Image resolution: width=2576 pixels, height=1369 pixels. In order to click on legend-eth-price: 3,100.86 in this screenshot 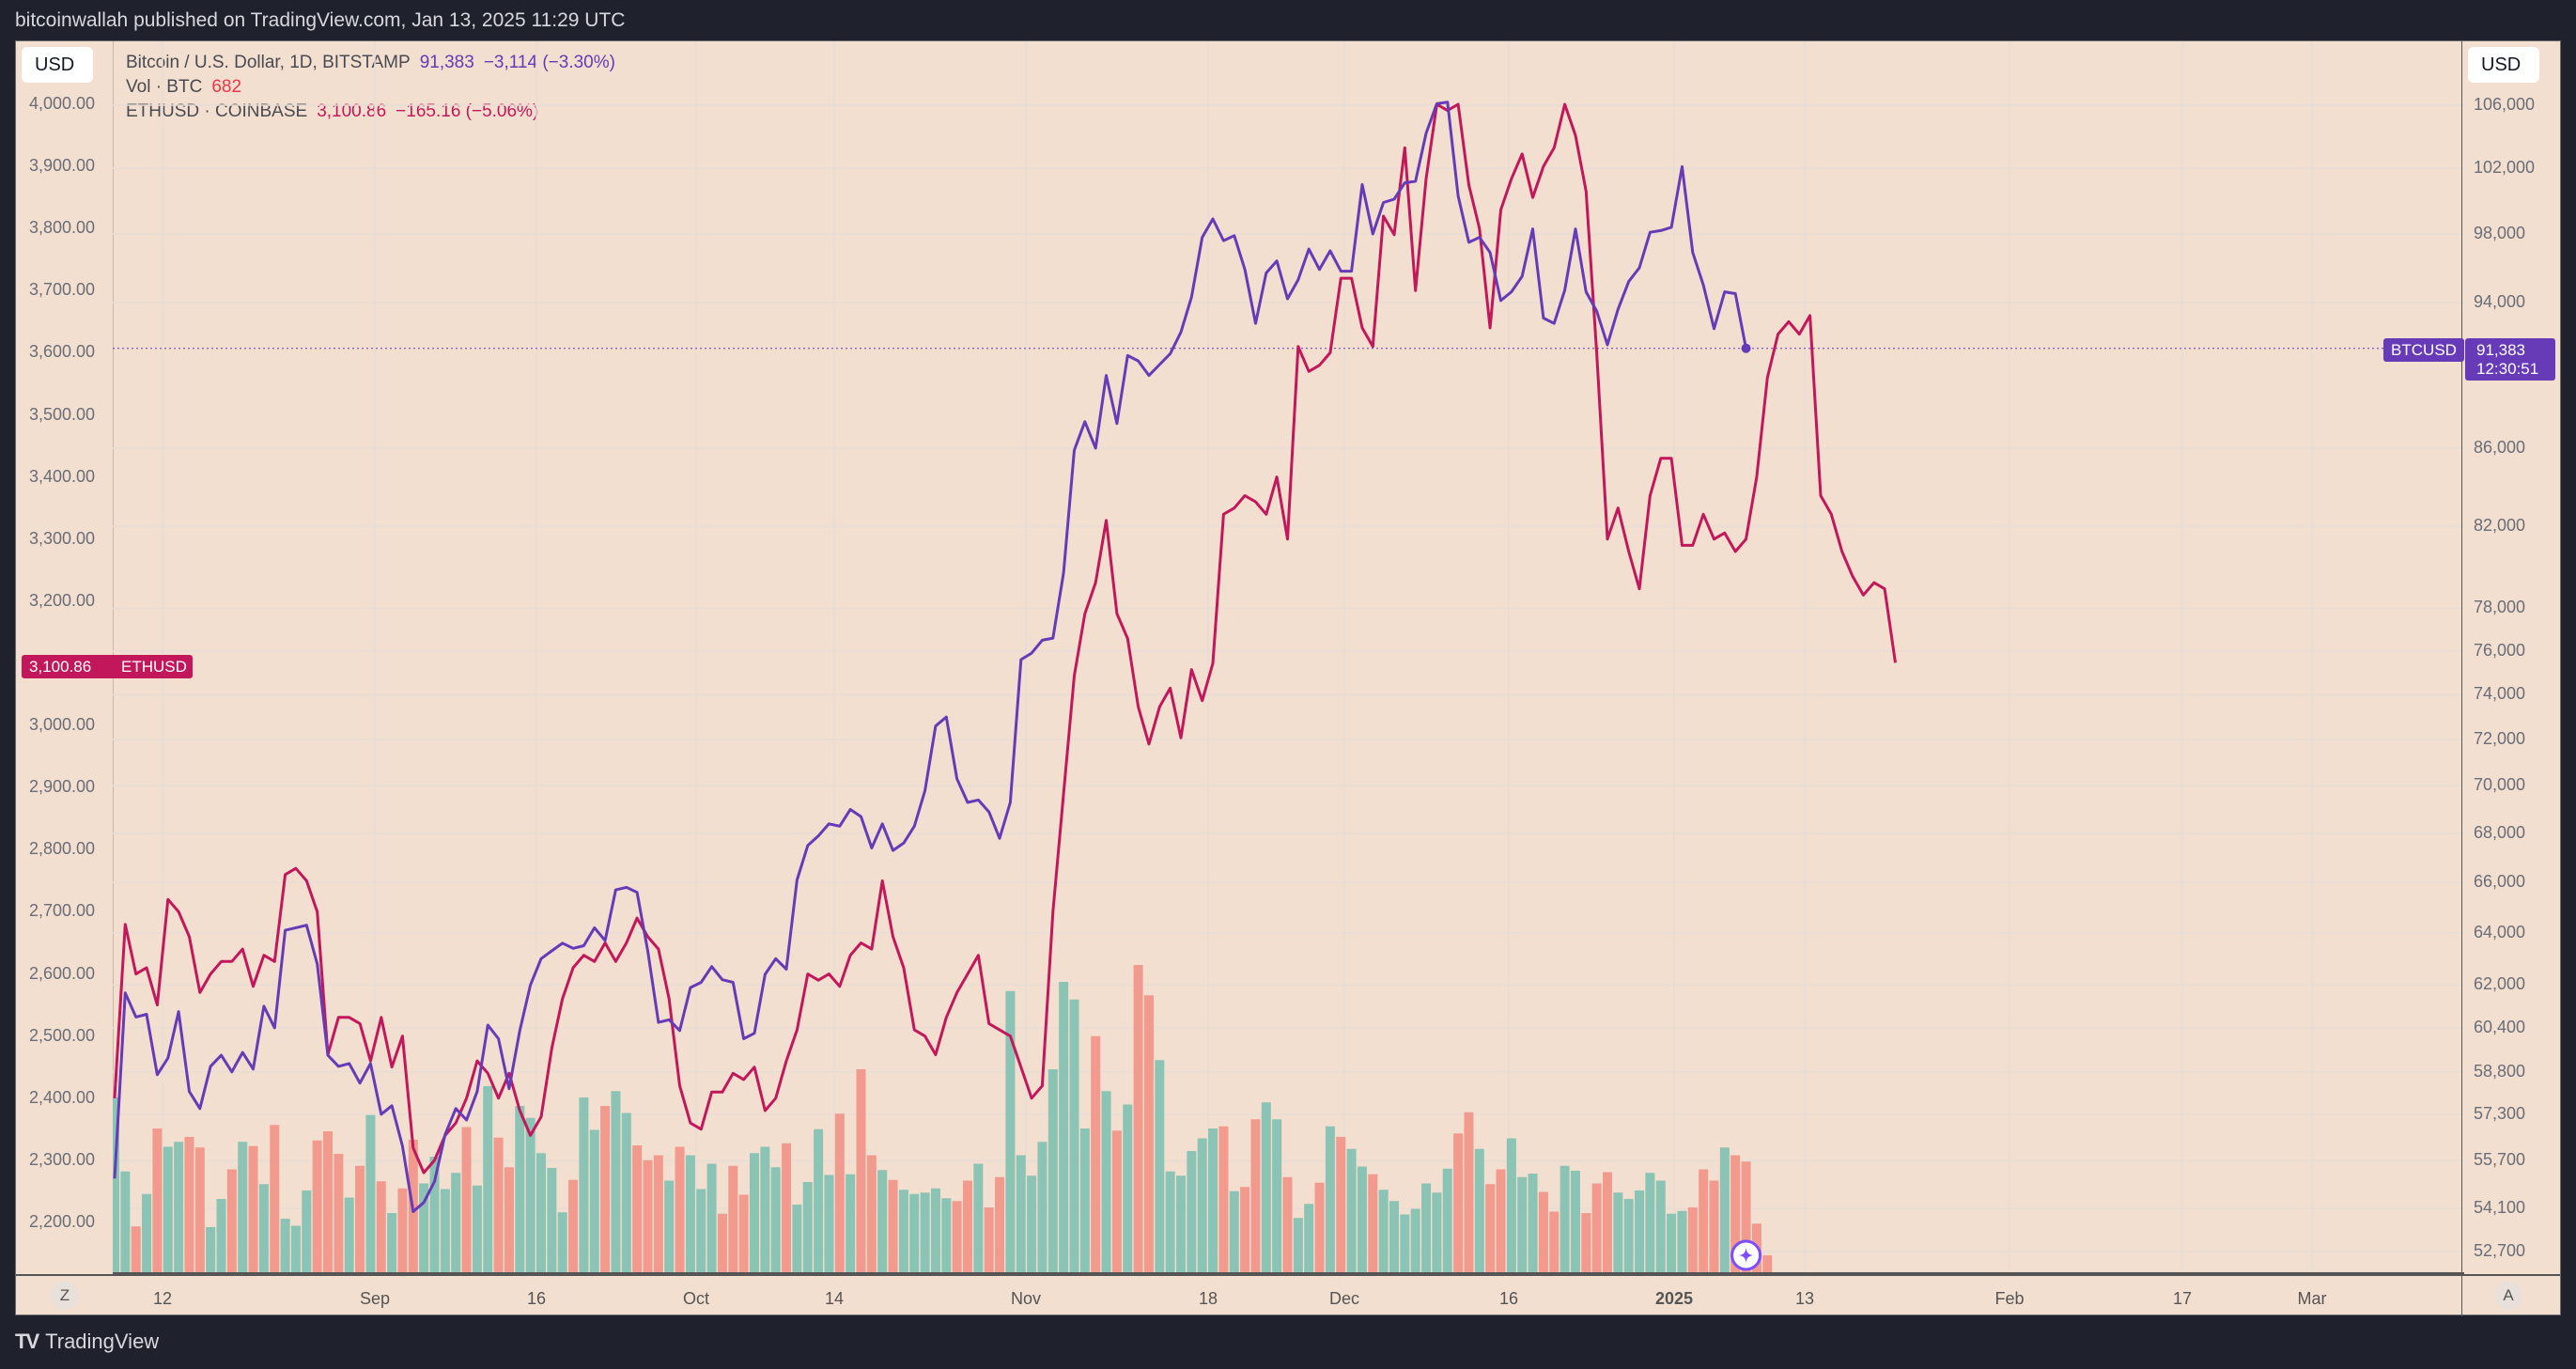, I will do `click(352, 111)`.